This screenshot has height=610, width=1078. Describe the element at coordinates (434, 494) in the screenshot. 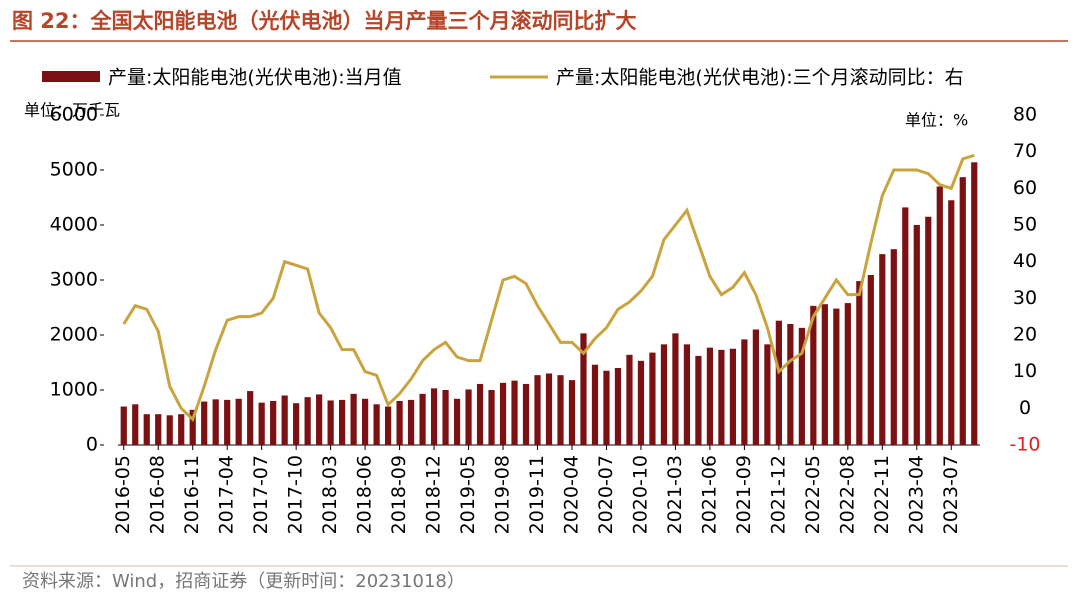

I see `x-tick-label: 2018-12` at that location.